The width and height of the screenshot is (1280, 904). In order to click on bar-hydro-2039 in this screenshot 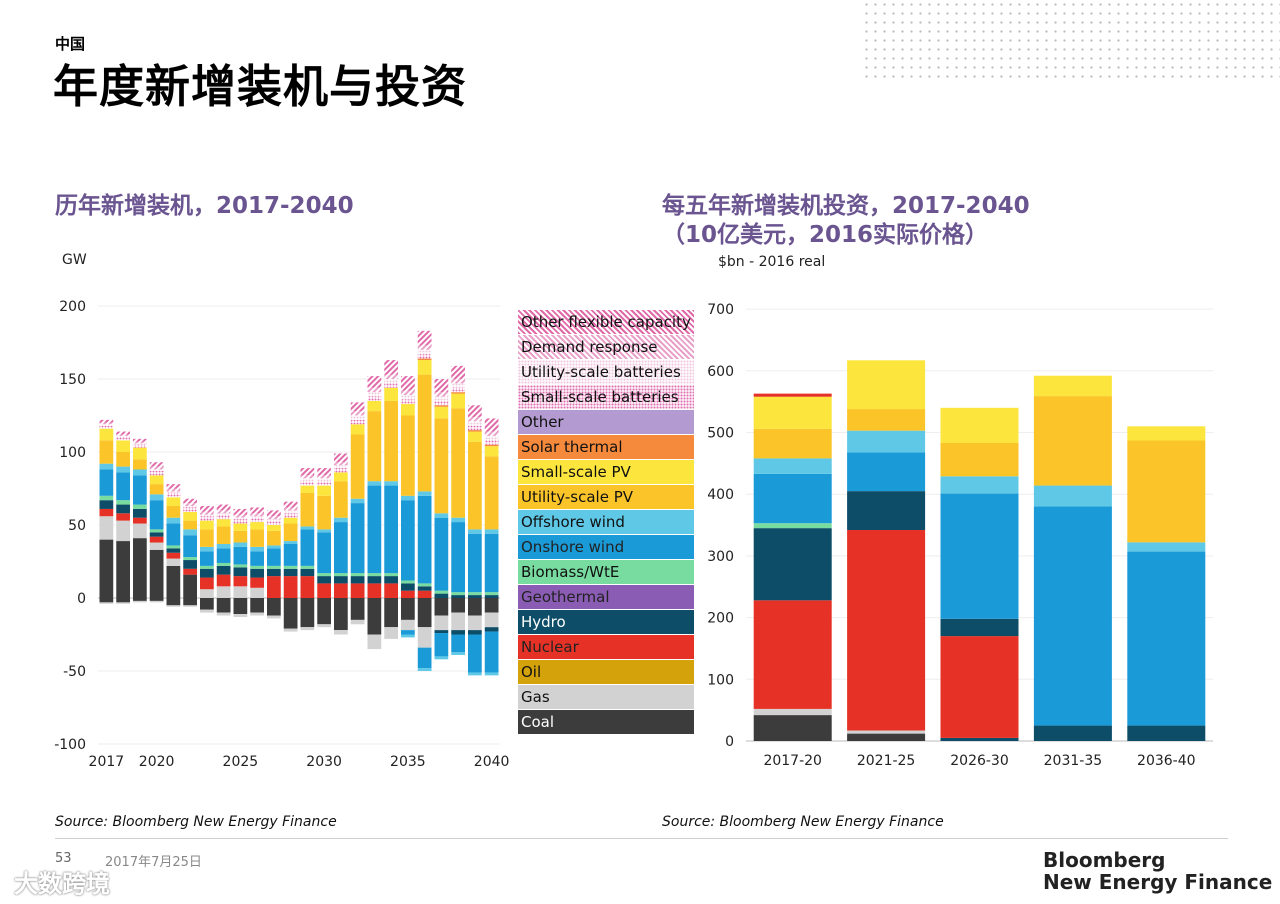, I will do `click(475, 596)`.